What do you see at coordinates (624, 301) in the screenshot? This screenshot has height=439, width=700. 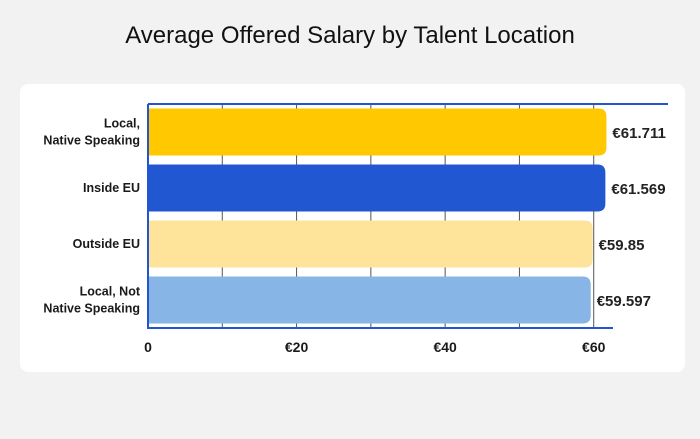 I see `data-label: €59.597` at bounding box center [624, 301].